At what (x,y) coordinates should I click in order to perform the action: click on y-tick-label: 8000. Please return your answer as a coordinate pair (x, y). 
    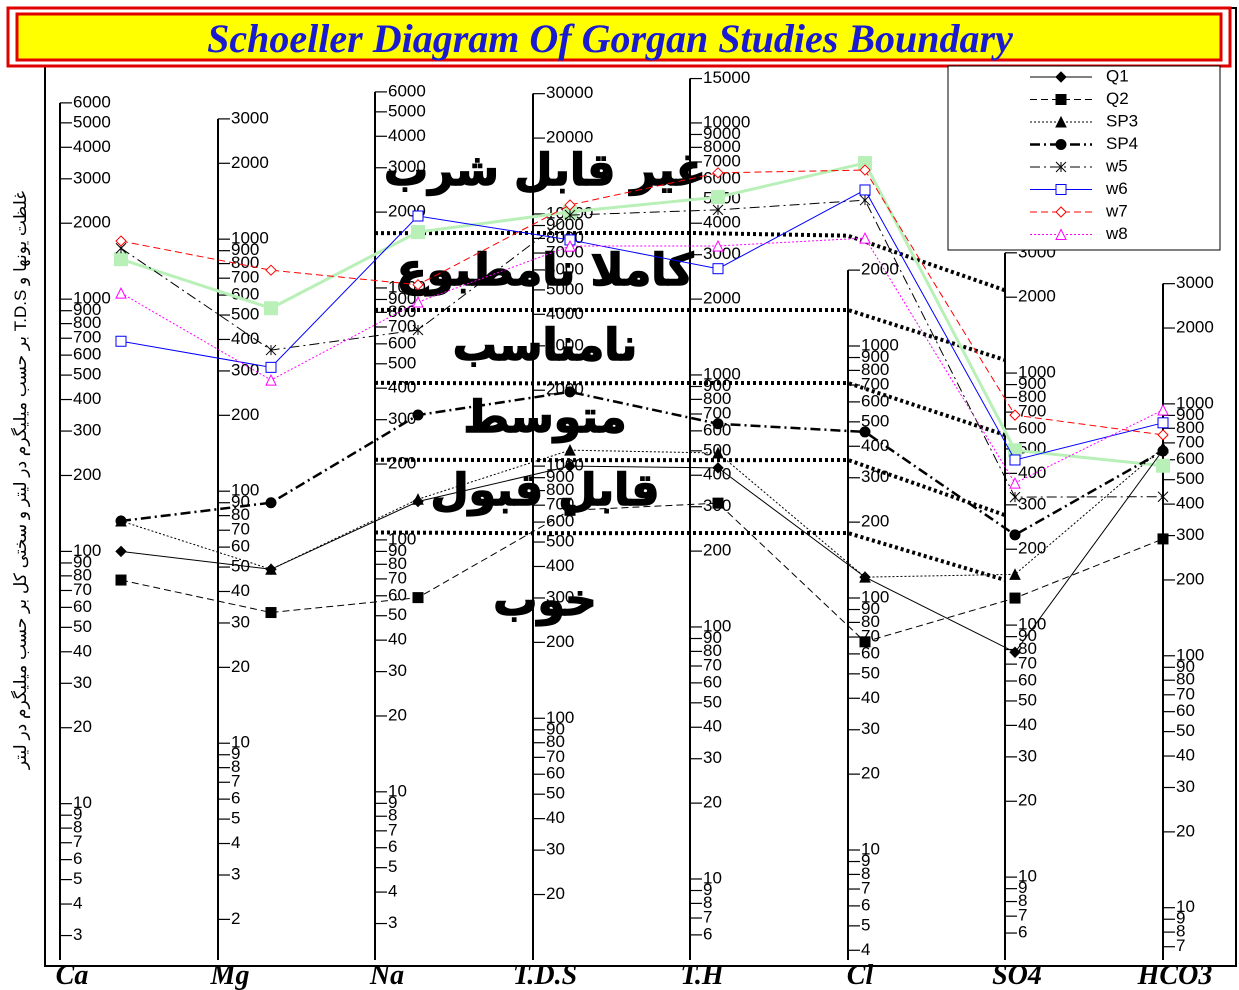
    Looking at the image, I should click on (722, 146).